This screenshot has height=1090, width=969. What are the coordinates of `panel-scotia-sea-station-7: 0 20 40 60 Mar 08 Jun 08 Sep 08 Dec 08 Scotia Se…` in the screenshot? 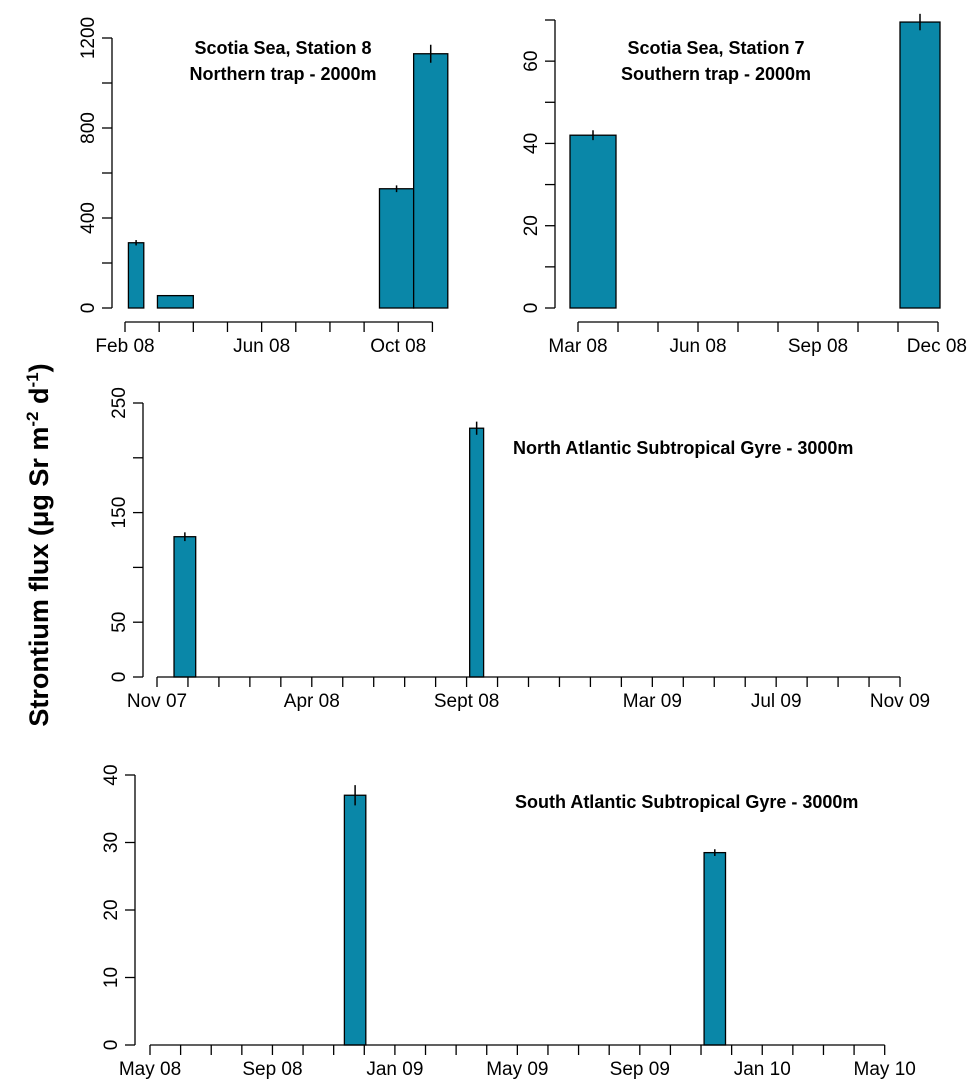 It's located at (744, 185).